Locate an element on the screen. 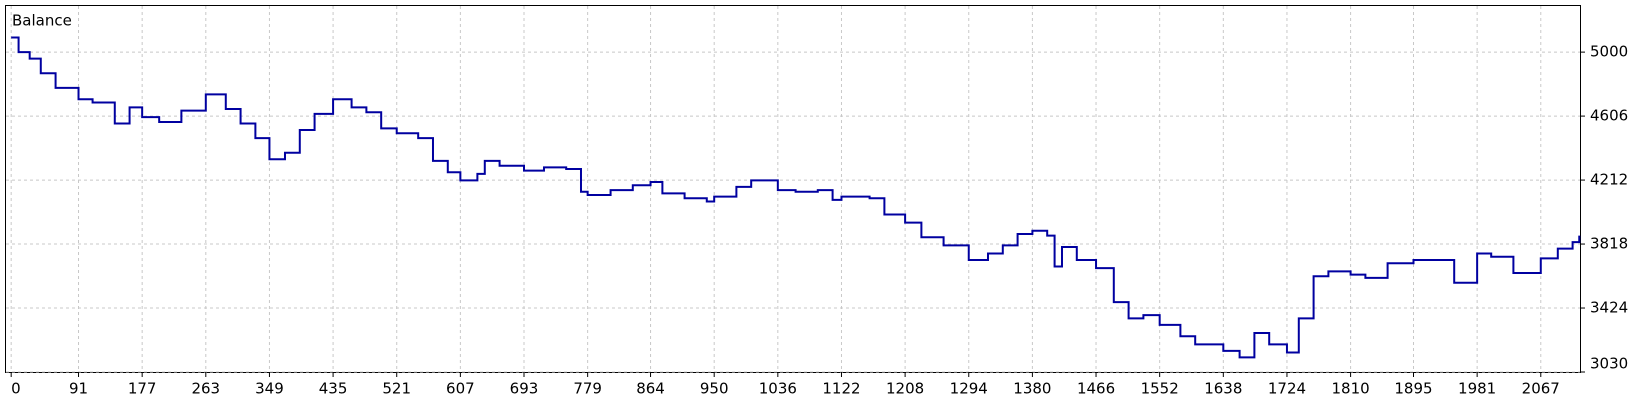  x-tick-label: 91 is located at coordinates (78, 389).